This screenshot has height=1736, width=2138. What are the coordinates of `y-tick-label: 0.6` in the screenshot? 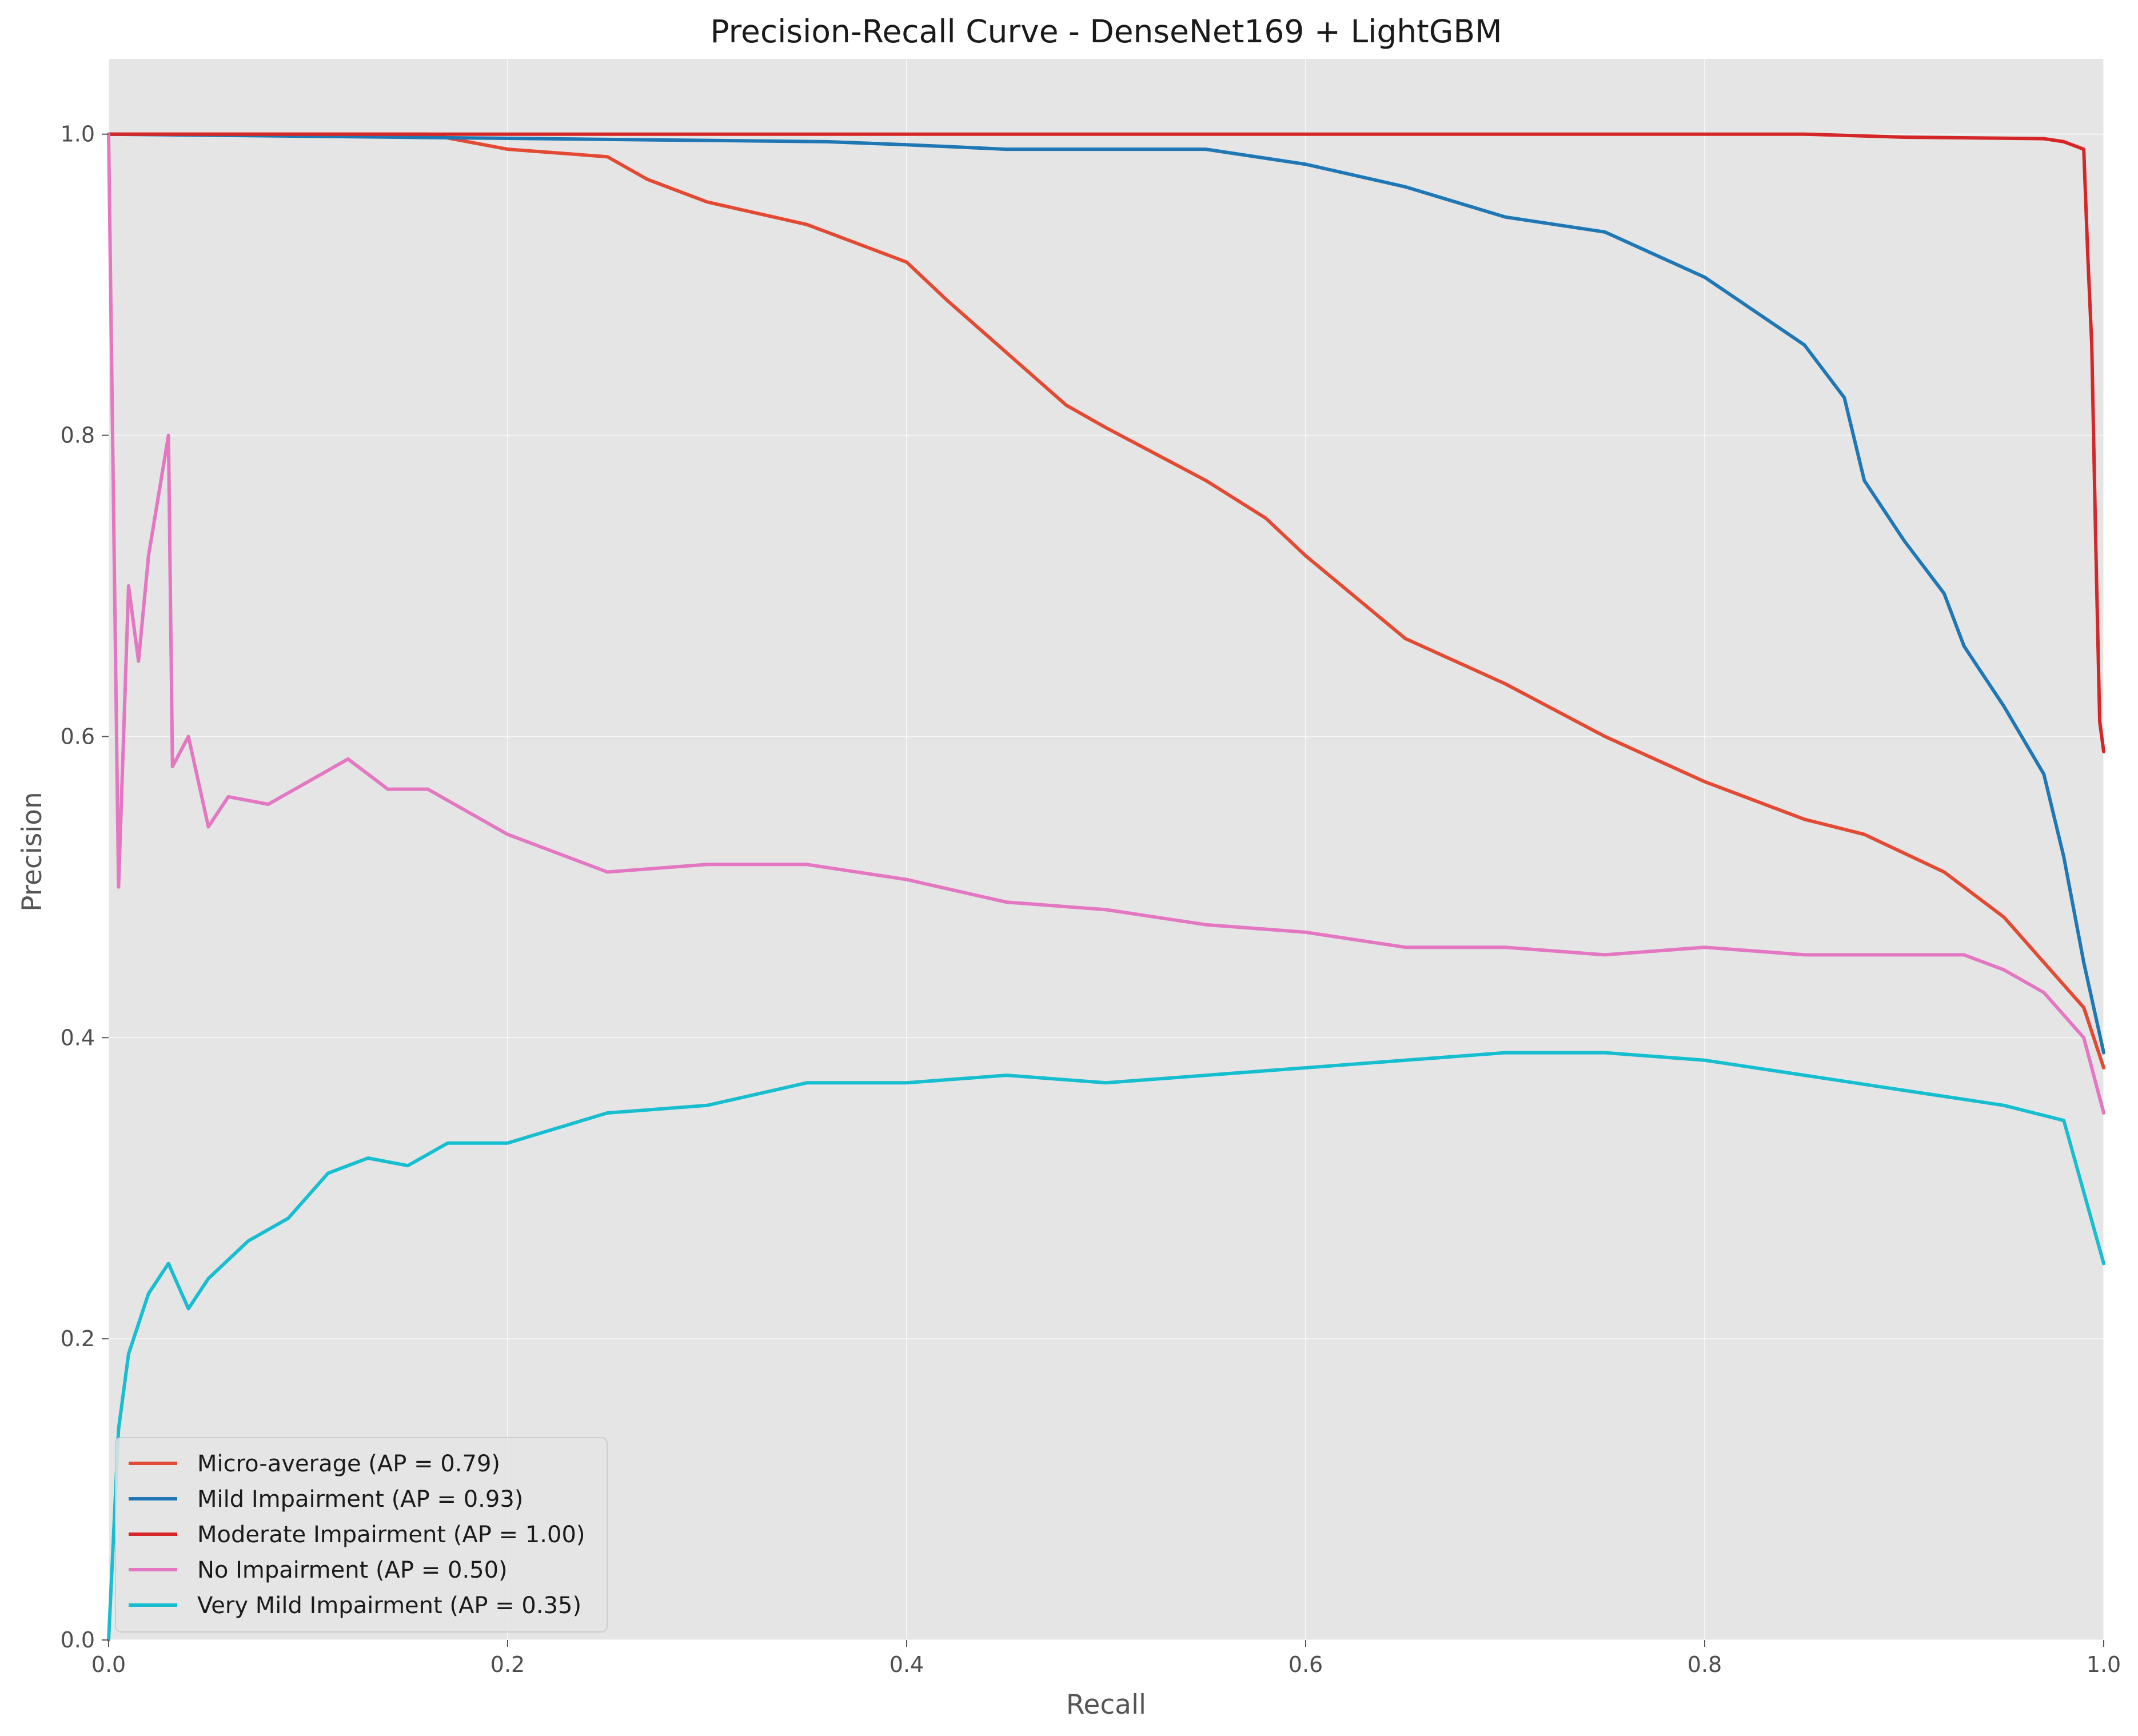 It's located at (78, 736).